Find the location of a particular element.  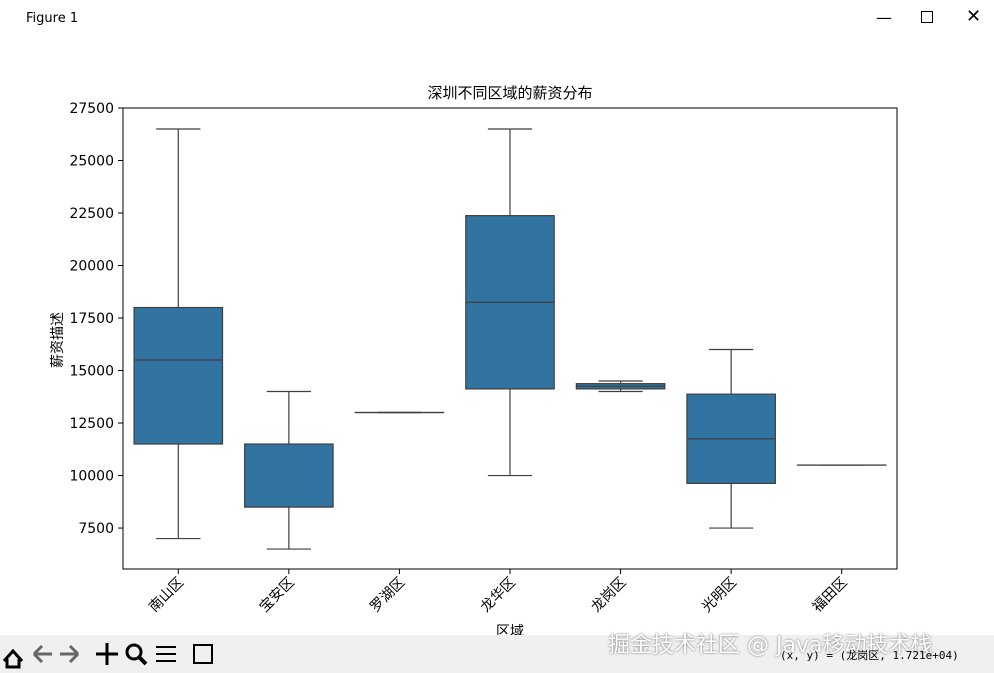

y-tick-label: 7500 is located at coordinates (96, 529).